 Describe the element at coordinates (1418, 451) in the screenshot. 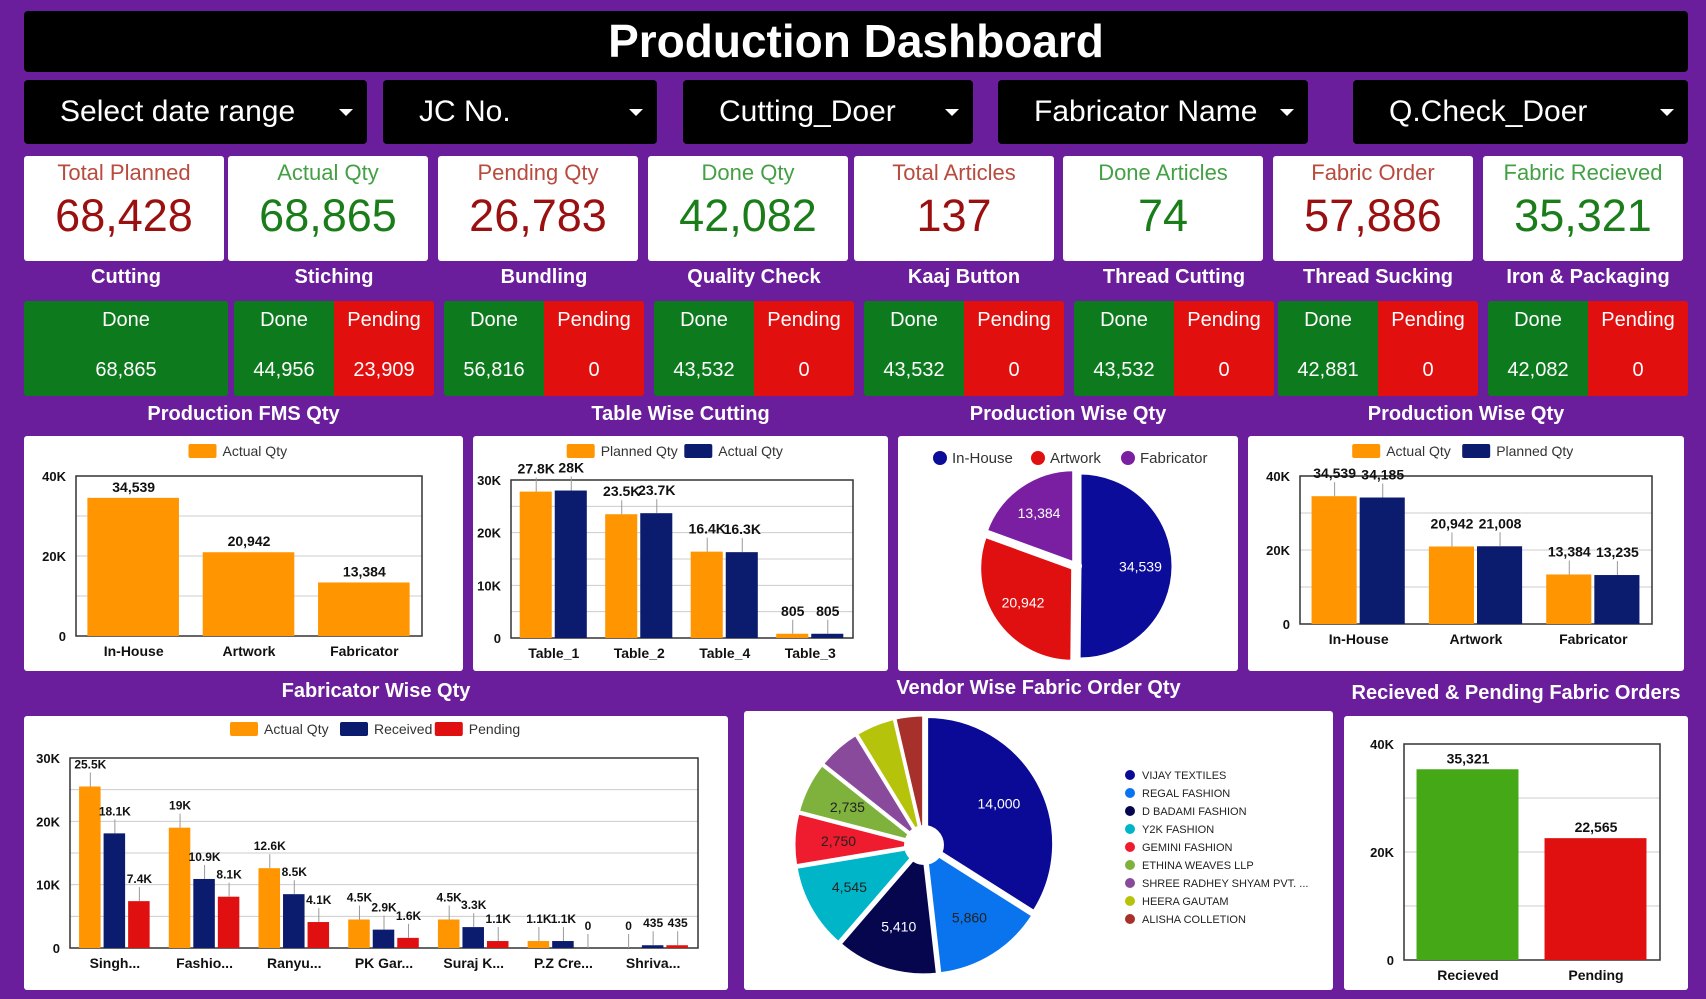

I see `legend-label: Actual Qty` at that location.